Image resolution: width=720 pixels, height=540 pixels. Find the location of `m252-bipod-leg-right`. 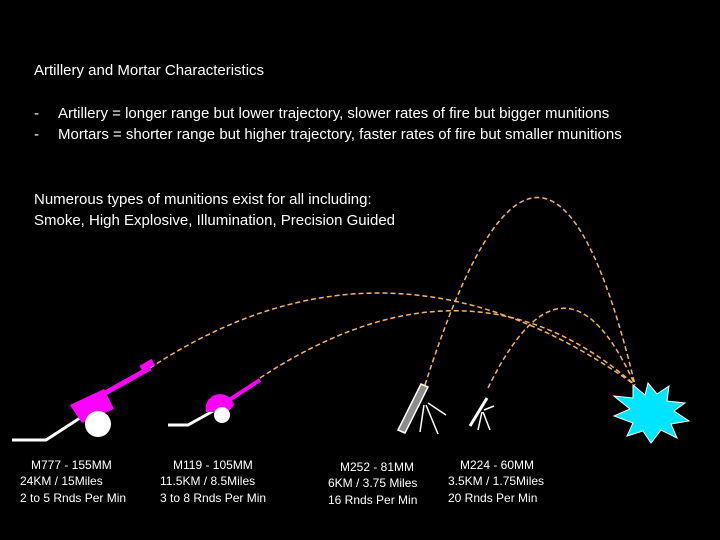

m252-bipod-leg-right is located at coordinates (432, 419).